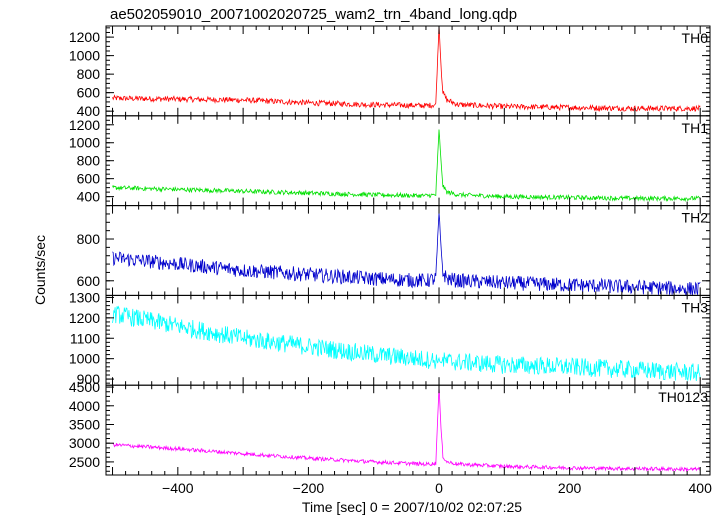  What do you see at coordinates (570, 488) in the screenshot?
I see `x-tick-label: 200` at bounding box center [570, 488].